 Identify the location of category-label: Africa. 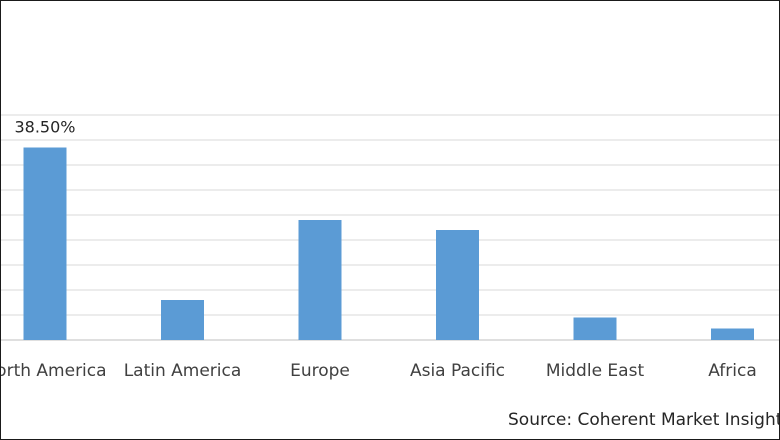
(732, 371).